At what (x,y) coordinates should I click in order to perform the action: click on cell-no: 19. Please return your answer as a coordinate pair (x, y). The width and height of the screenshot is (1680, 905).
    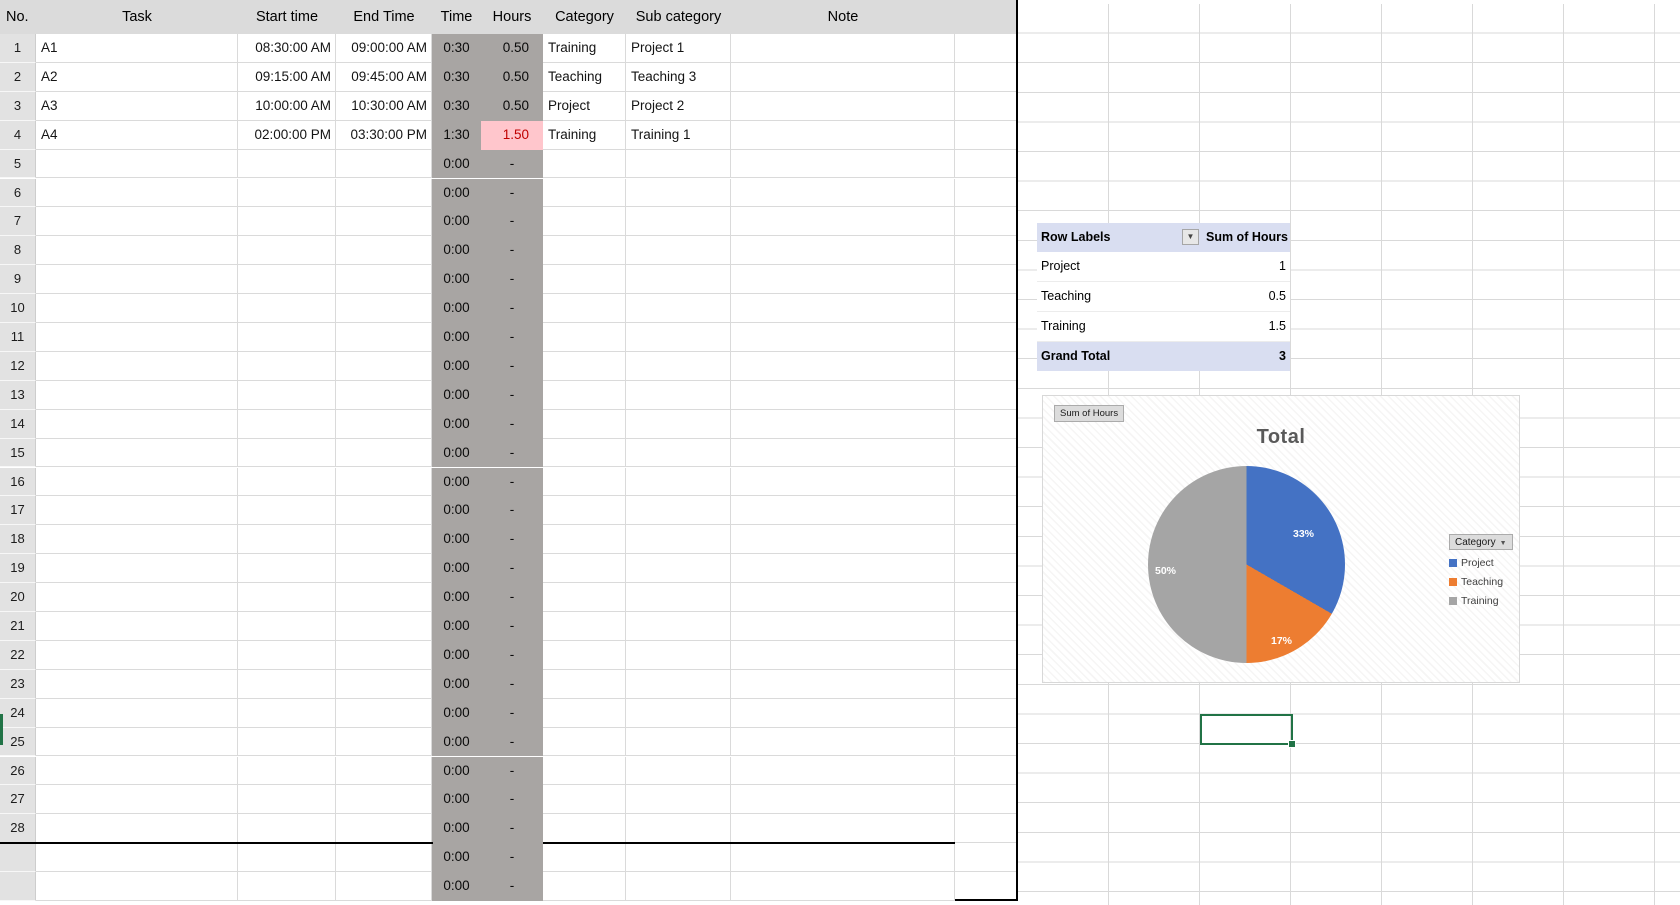
    Looking at the image, I should click on (18, 569).